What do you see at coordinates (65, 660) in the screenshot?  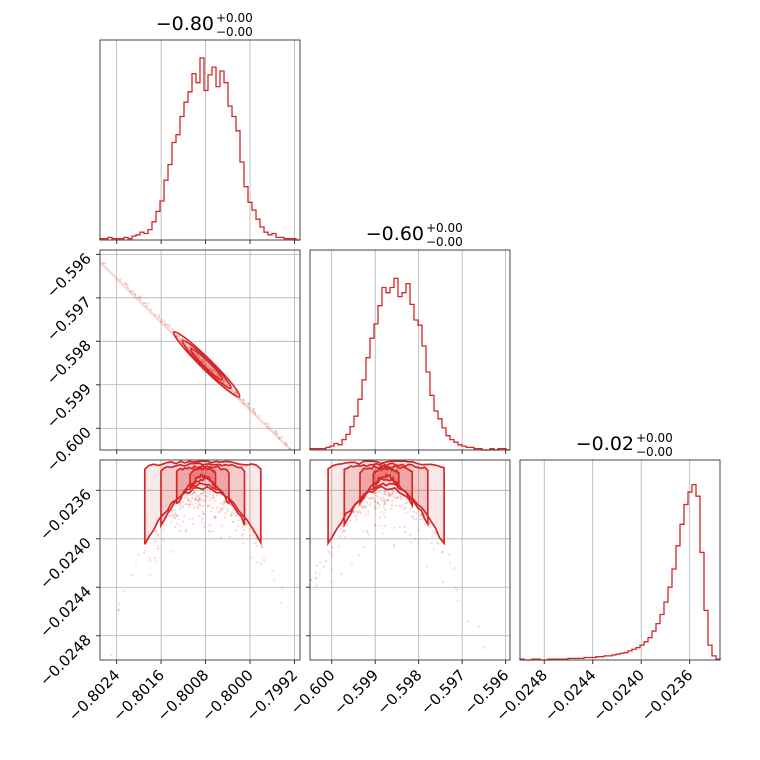 I see `tick-label-y: −0.0248` at bounding box center [65, 660].